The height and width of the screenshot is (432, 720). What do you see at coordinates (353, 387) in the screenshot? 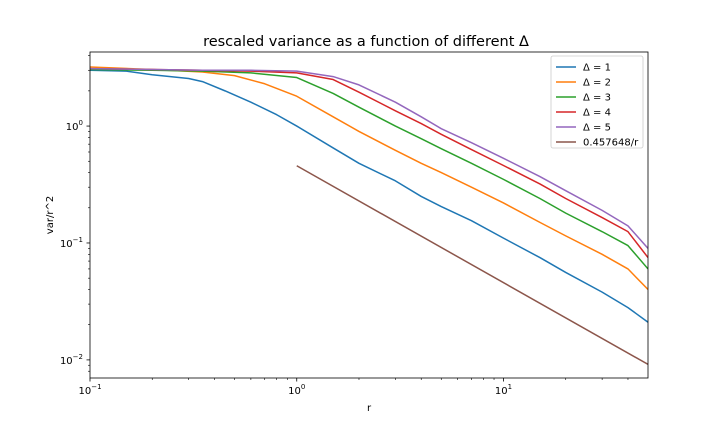
I see `x-axis: 10⁻¹ 10⁰ 10¹` at bounding box center [353, 387].